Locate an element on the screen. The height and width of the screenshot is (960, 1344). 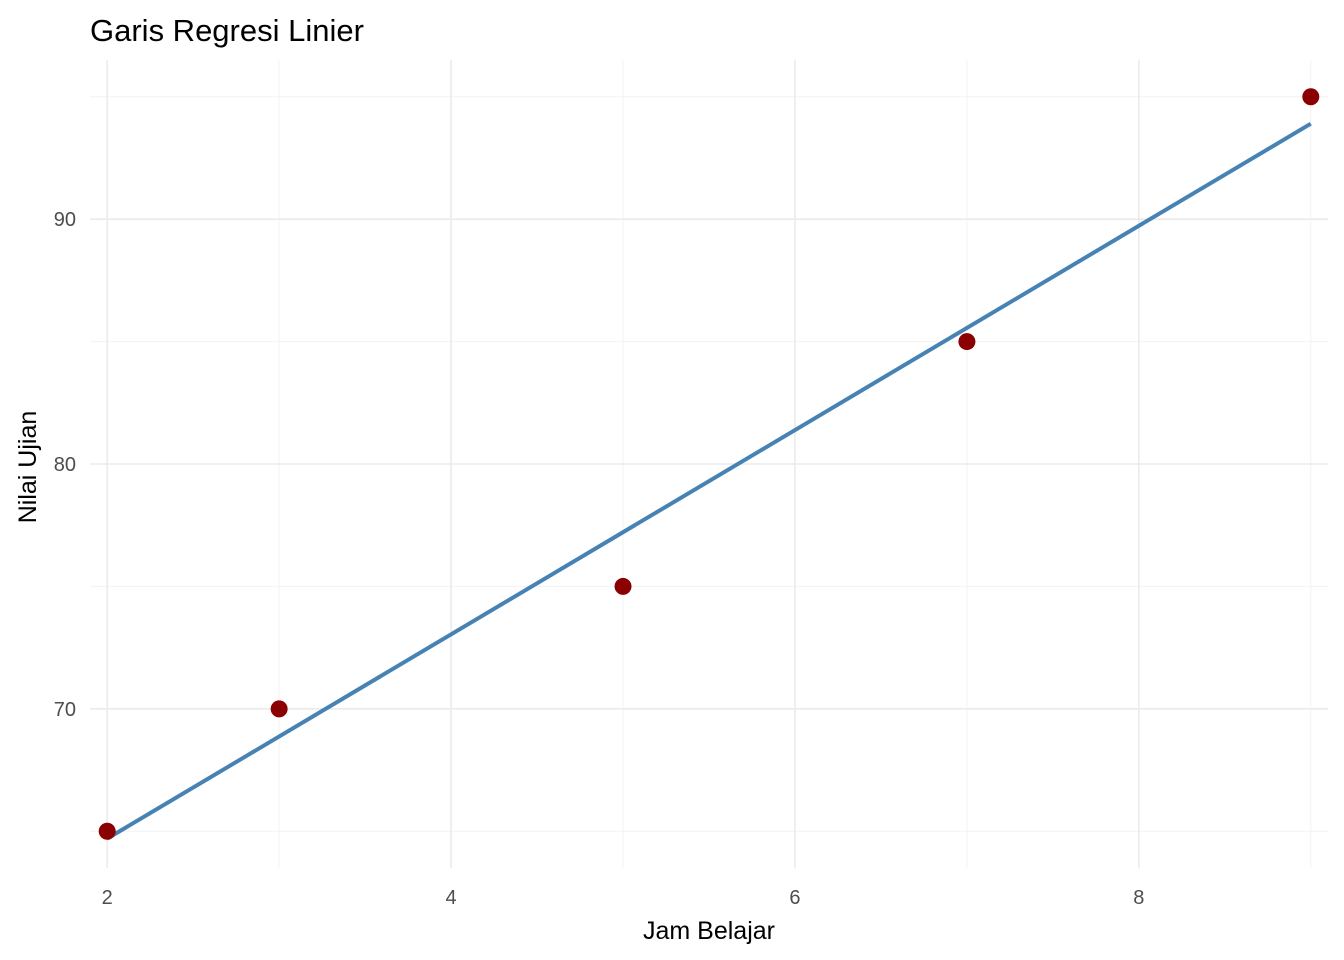
y-axis-title: Nilai Ujian is located at coordinates (28, 467).